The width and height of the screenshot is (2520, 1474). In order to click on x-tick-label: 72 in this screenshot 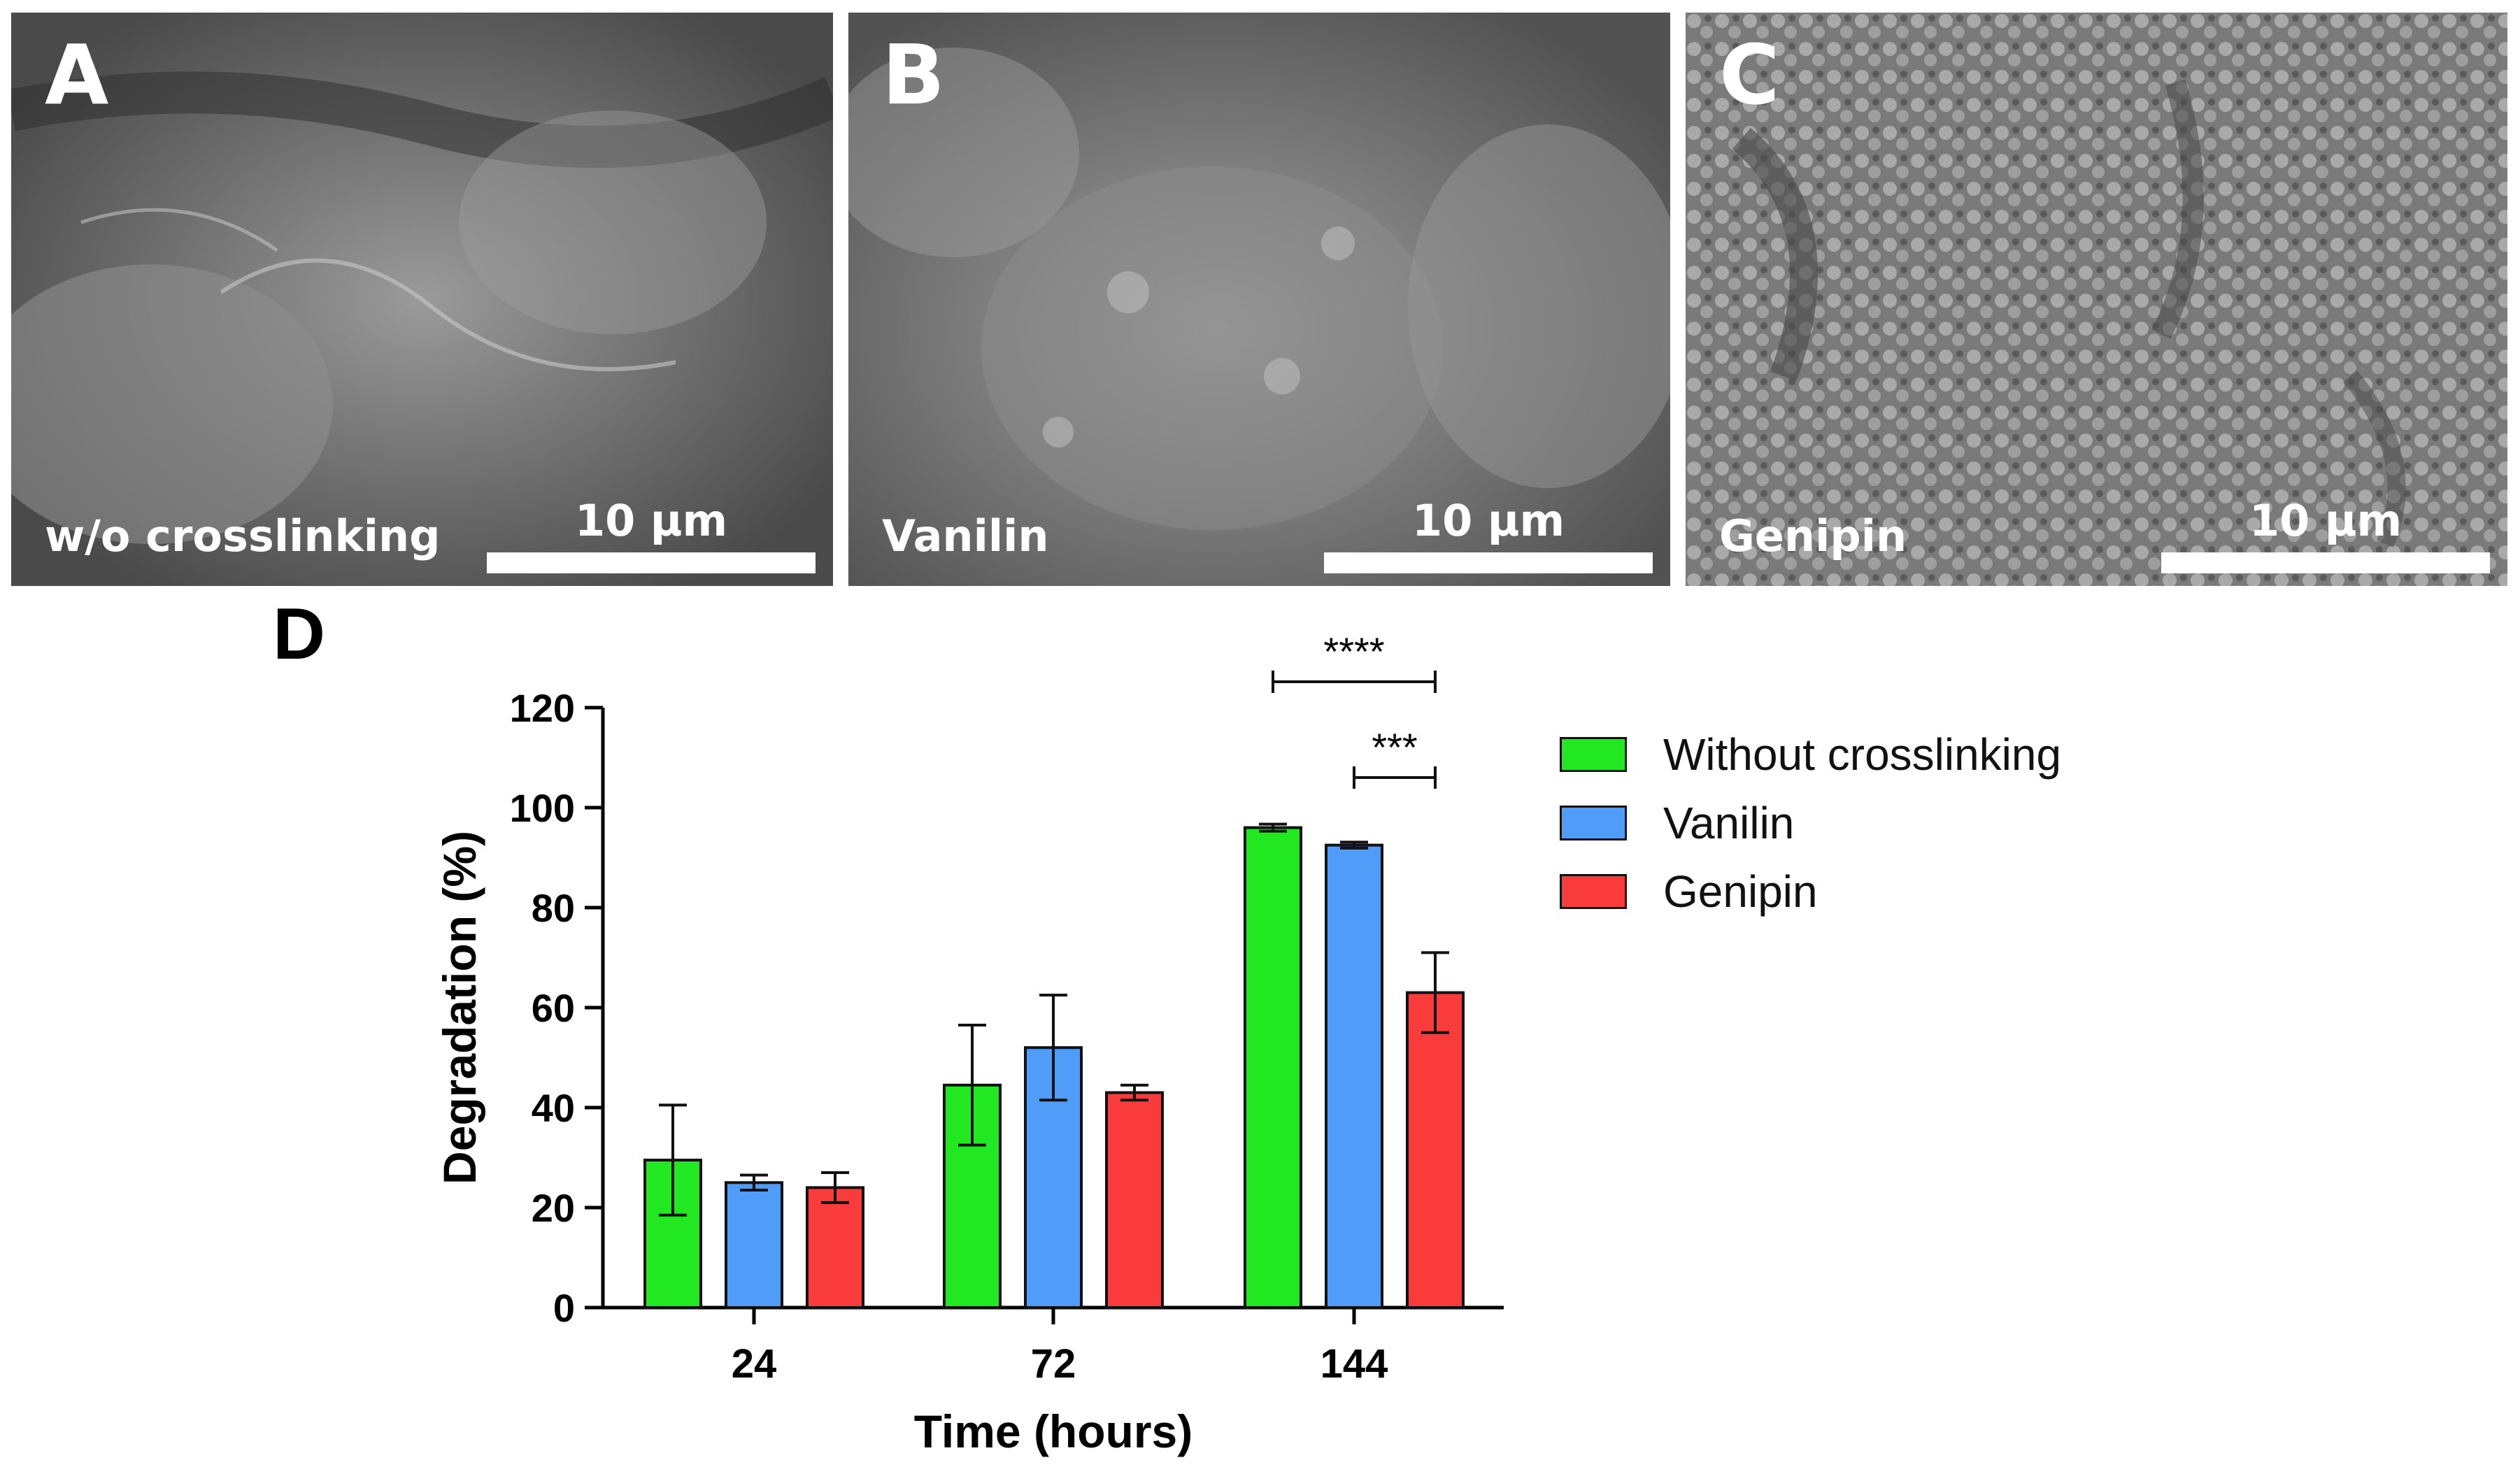, I will do `click(1053, 1364)`.